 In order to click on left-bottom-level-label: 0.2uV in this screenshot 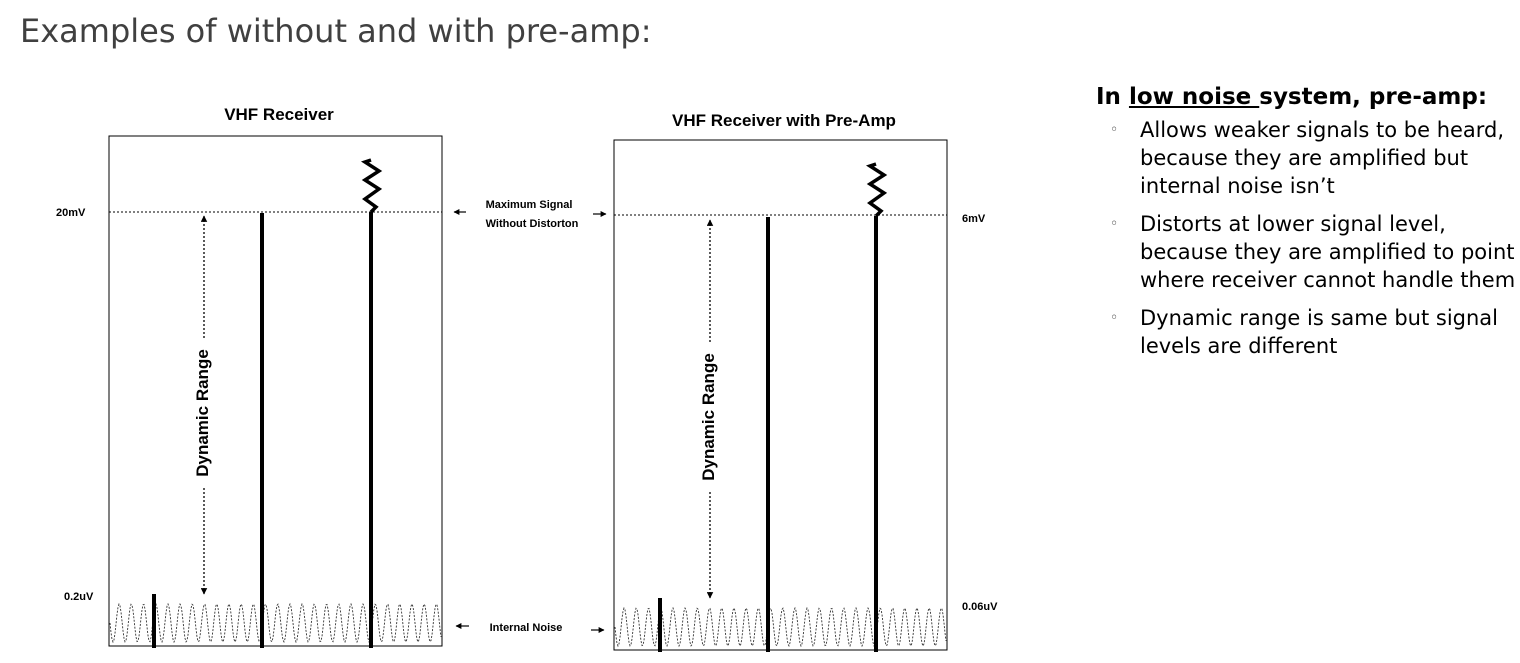, I will do `click(79, 597)`.